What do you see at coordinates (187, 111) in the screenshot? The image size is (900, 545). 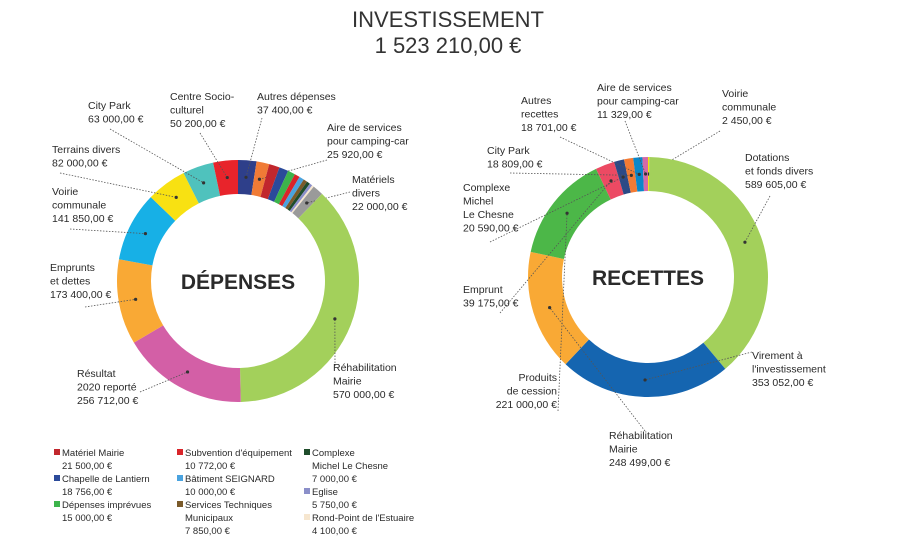 I see `text-line: culturel` at bounding box center [187, 111].